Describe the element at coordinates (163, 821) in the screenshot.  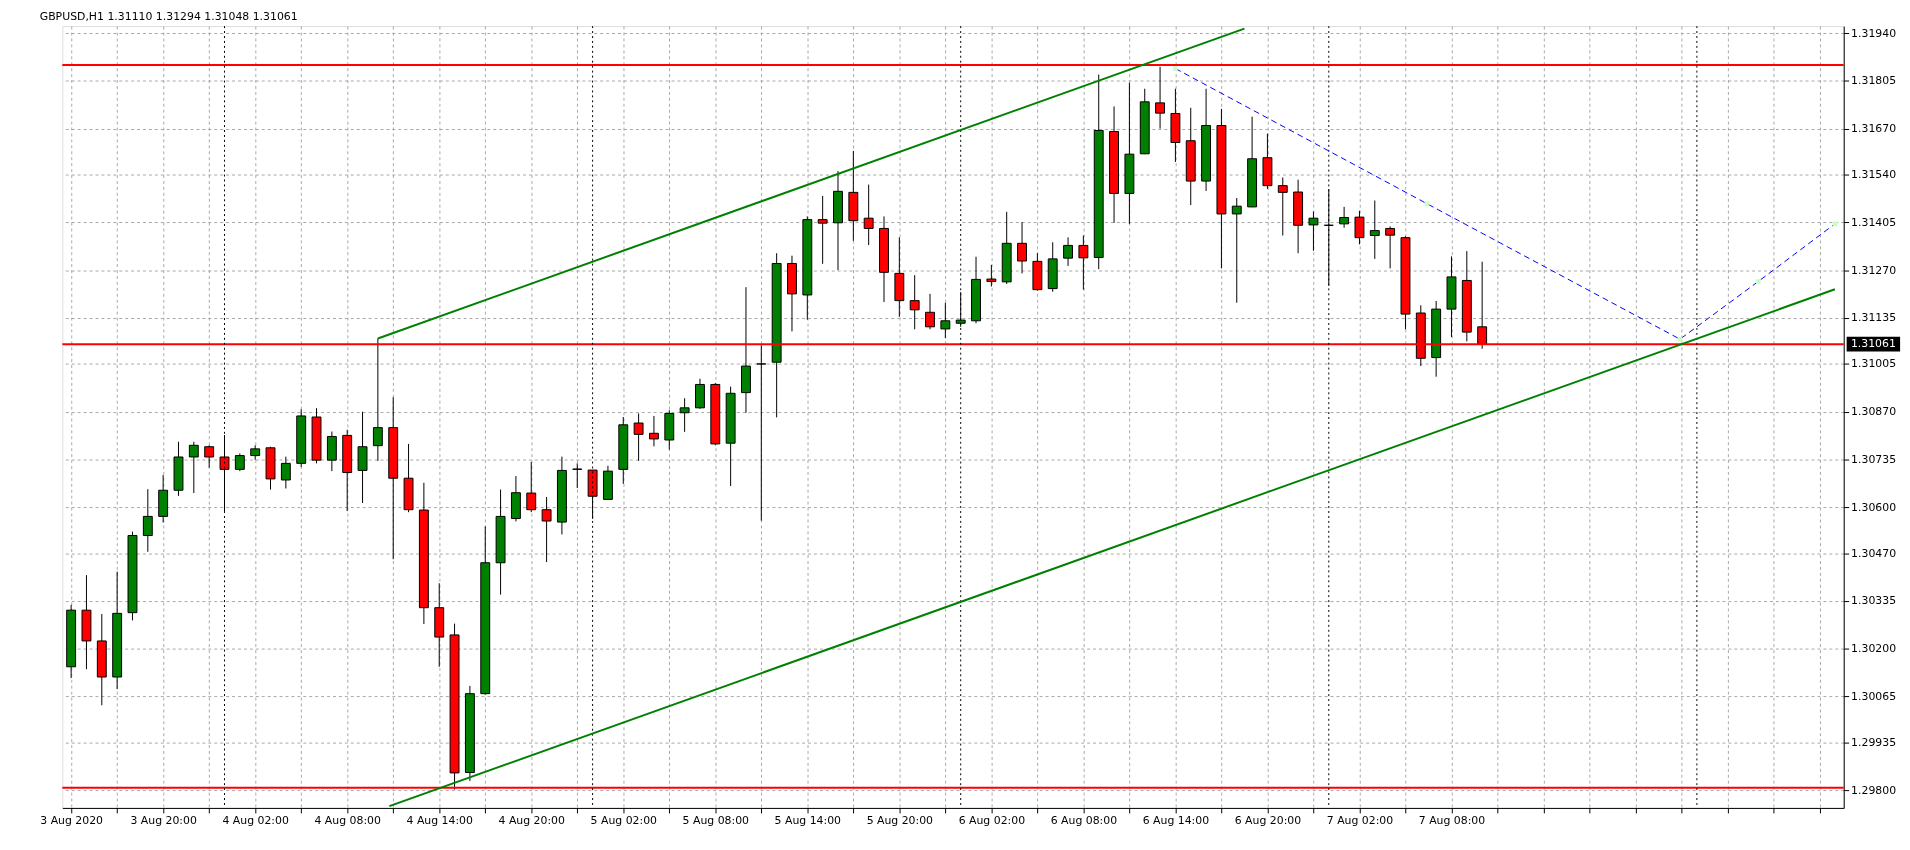
I see `x-tick-label: 3 Aug 20:00` at that location.